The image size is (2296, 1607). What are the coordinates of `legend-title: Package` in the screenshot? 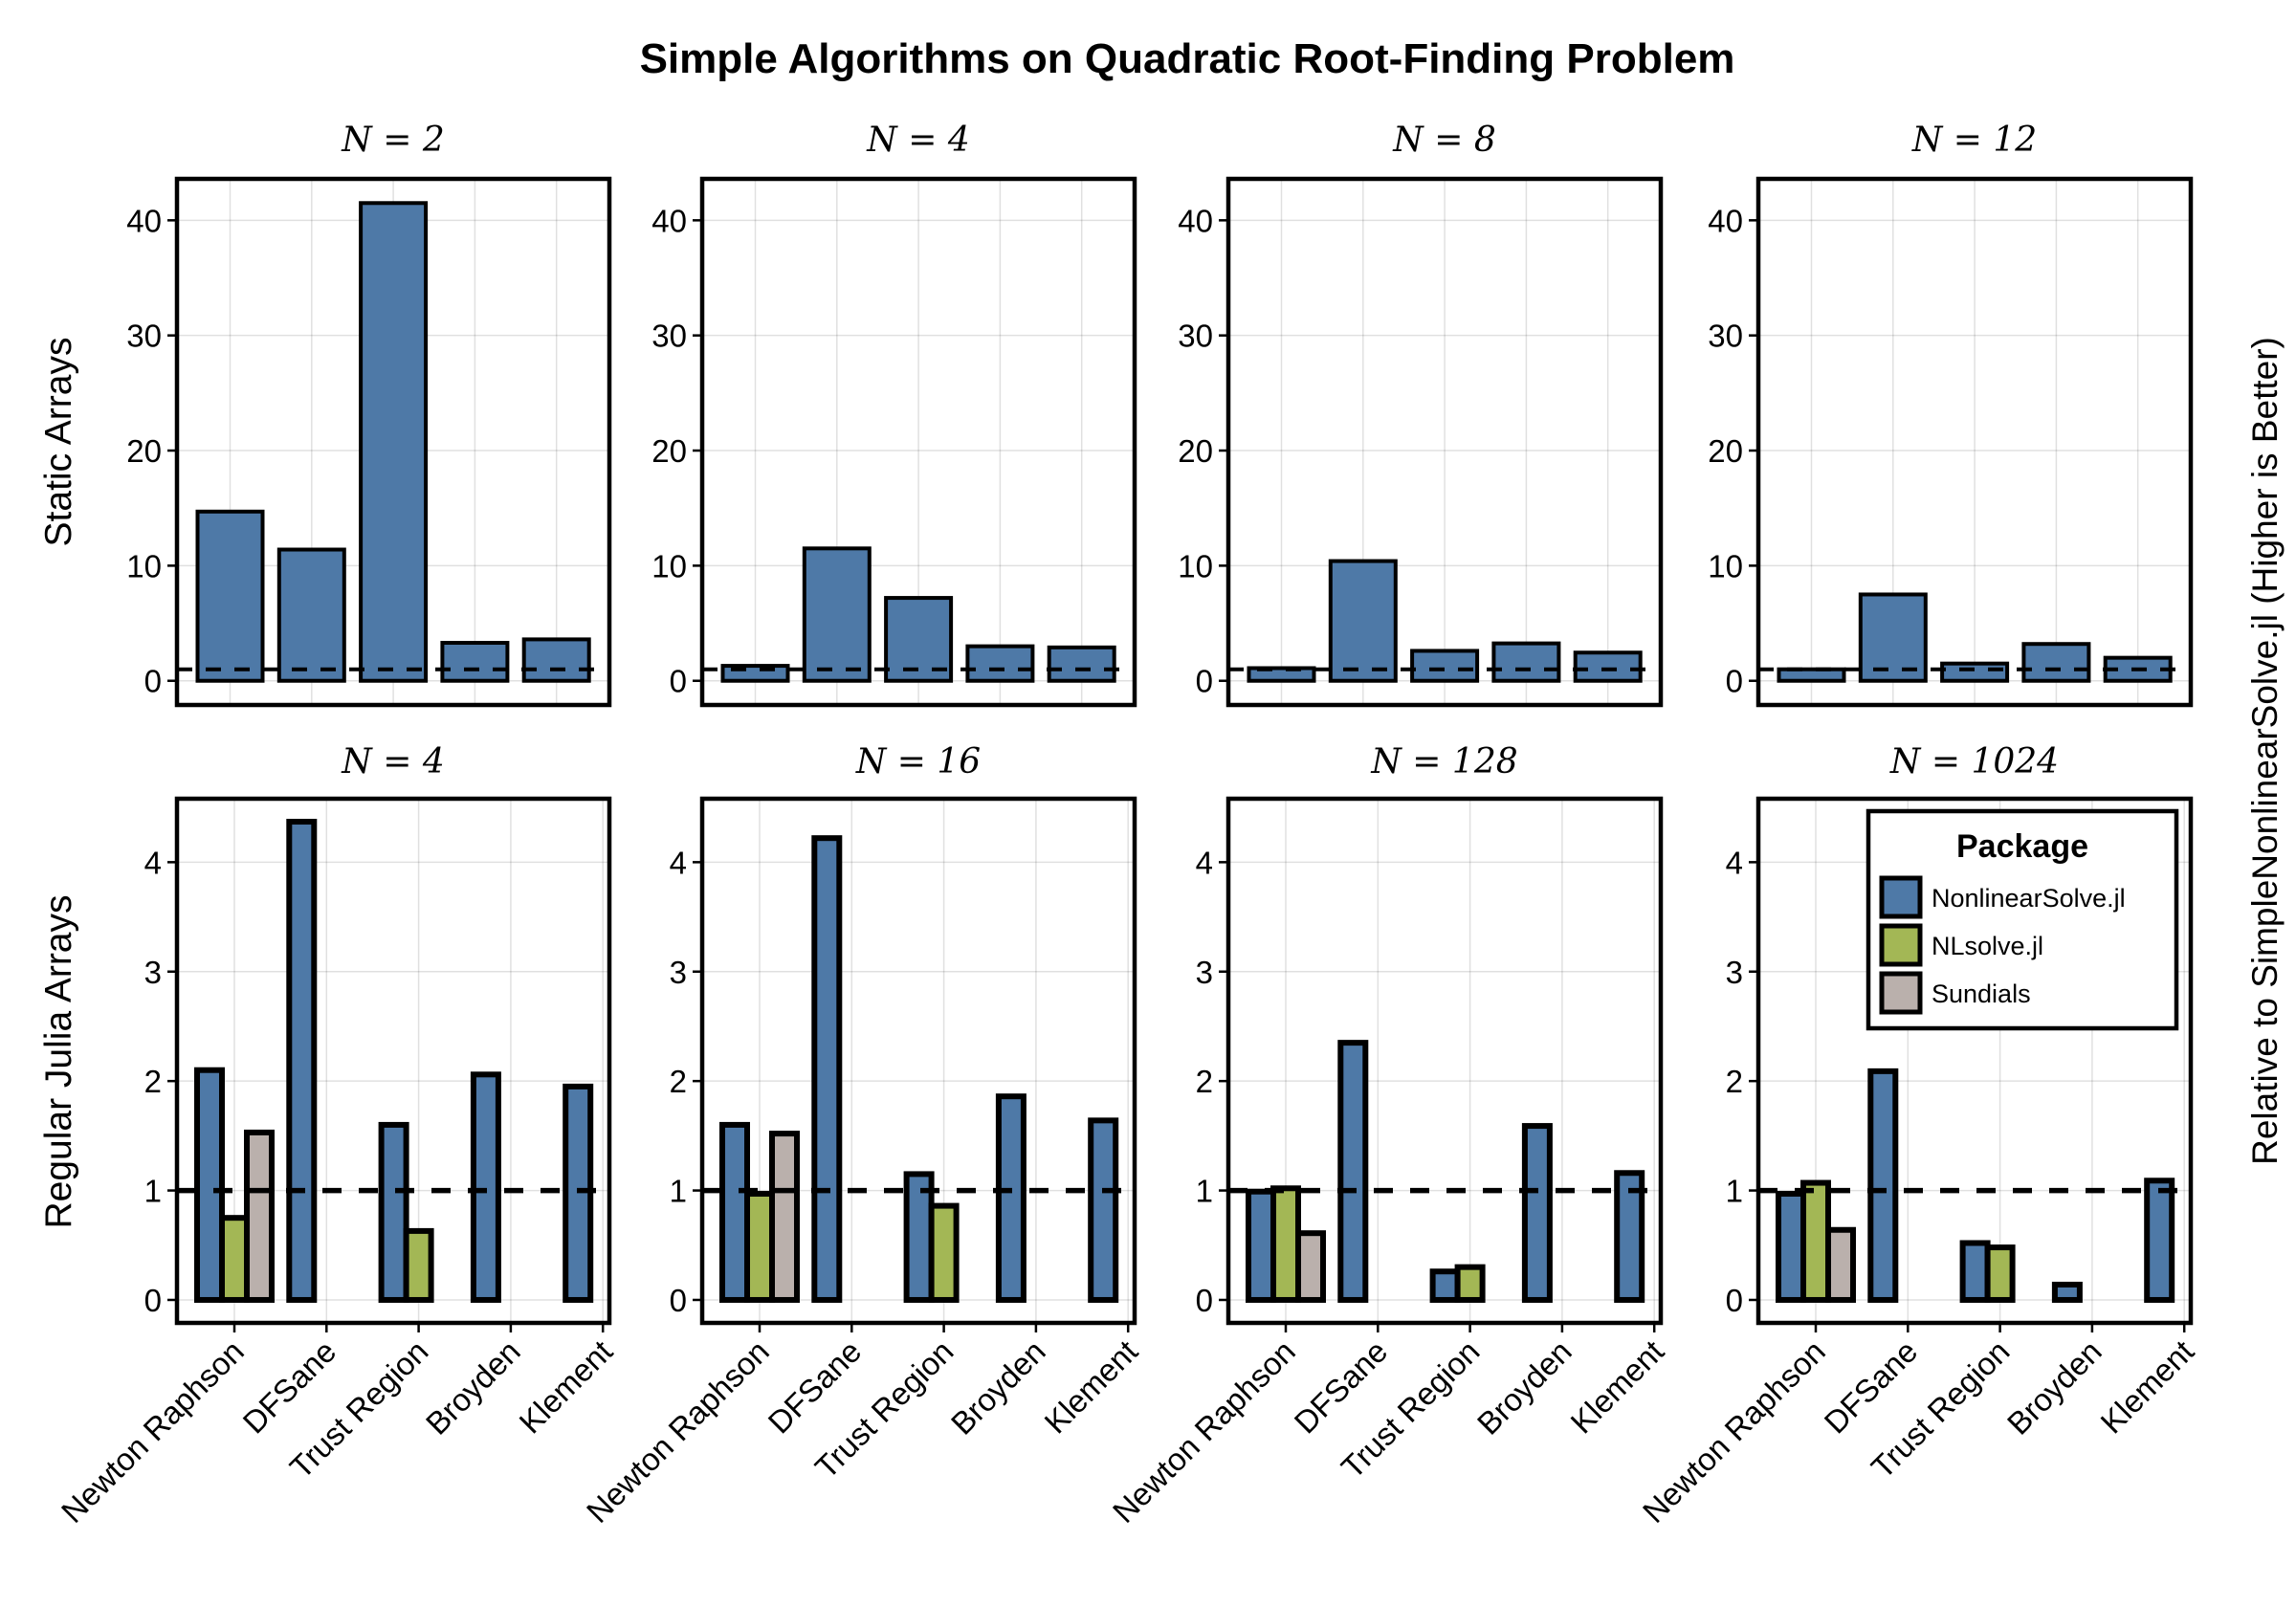 It's located at (2022, 846).